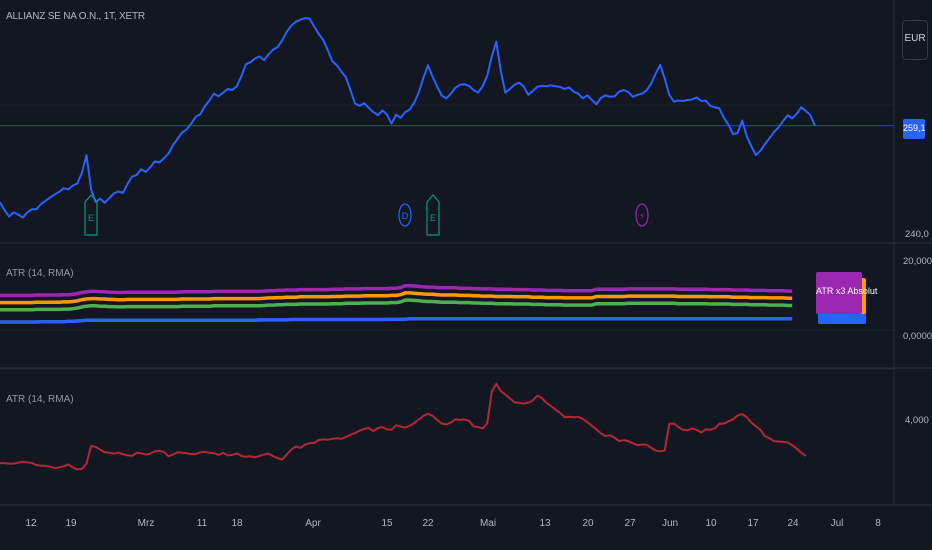 This screenshot has width=932, height=550. I want to click on atr-bands-pane, so click(396, 303).